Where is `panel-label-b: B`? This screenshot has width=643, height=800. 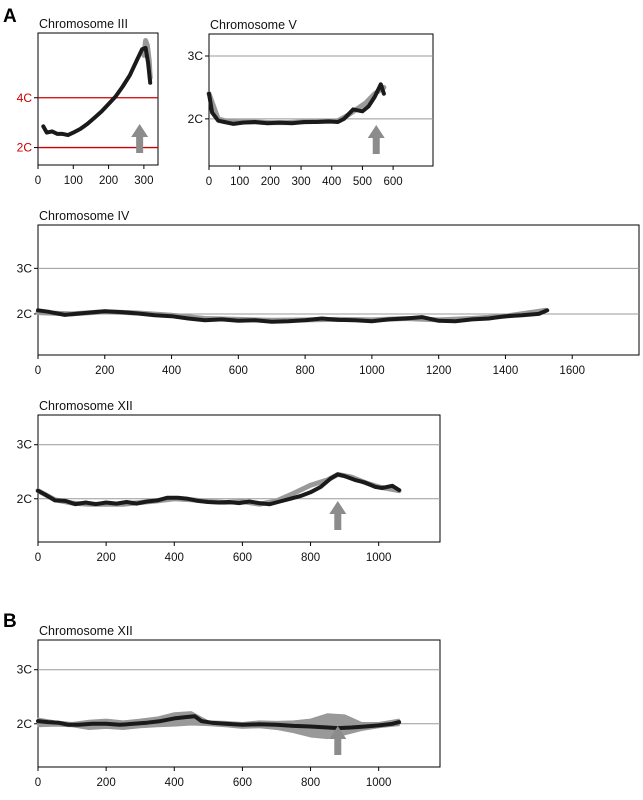
panel-label-b: B is located at coordinates (10, 621).